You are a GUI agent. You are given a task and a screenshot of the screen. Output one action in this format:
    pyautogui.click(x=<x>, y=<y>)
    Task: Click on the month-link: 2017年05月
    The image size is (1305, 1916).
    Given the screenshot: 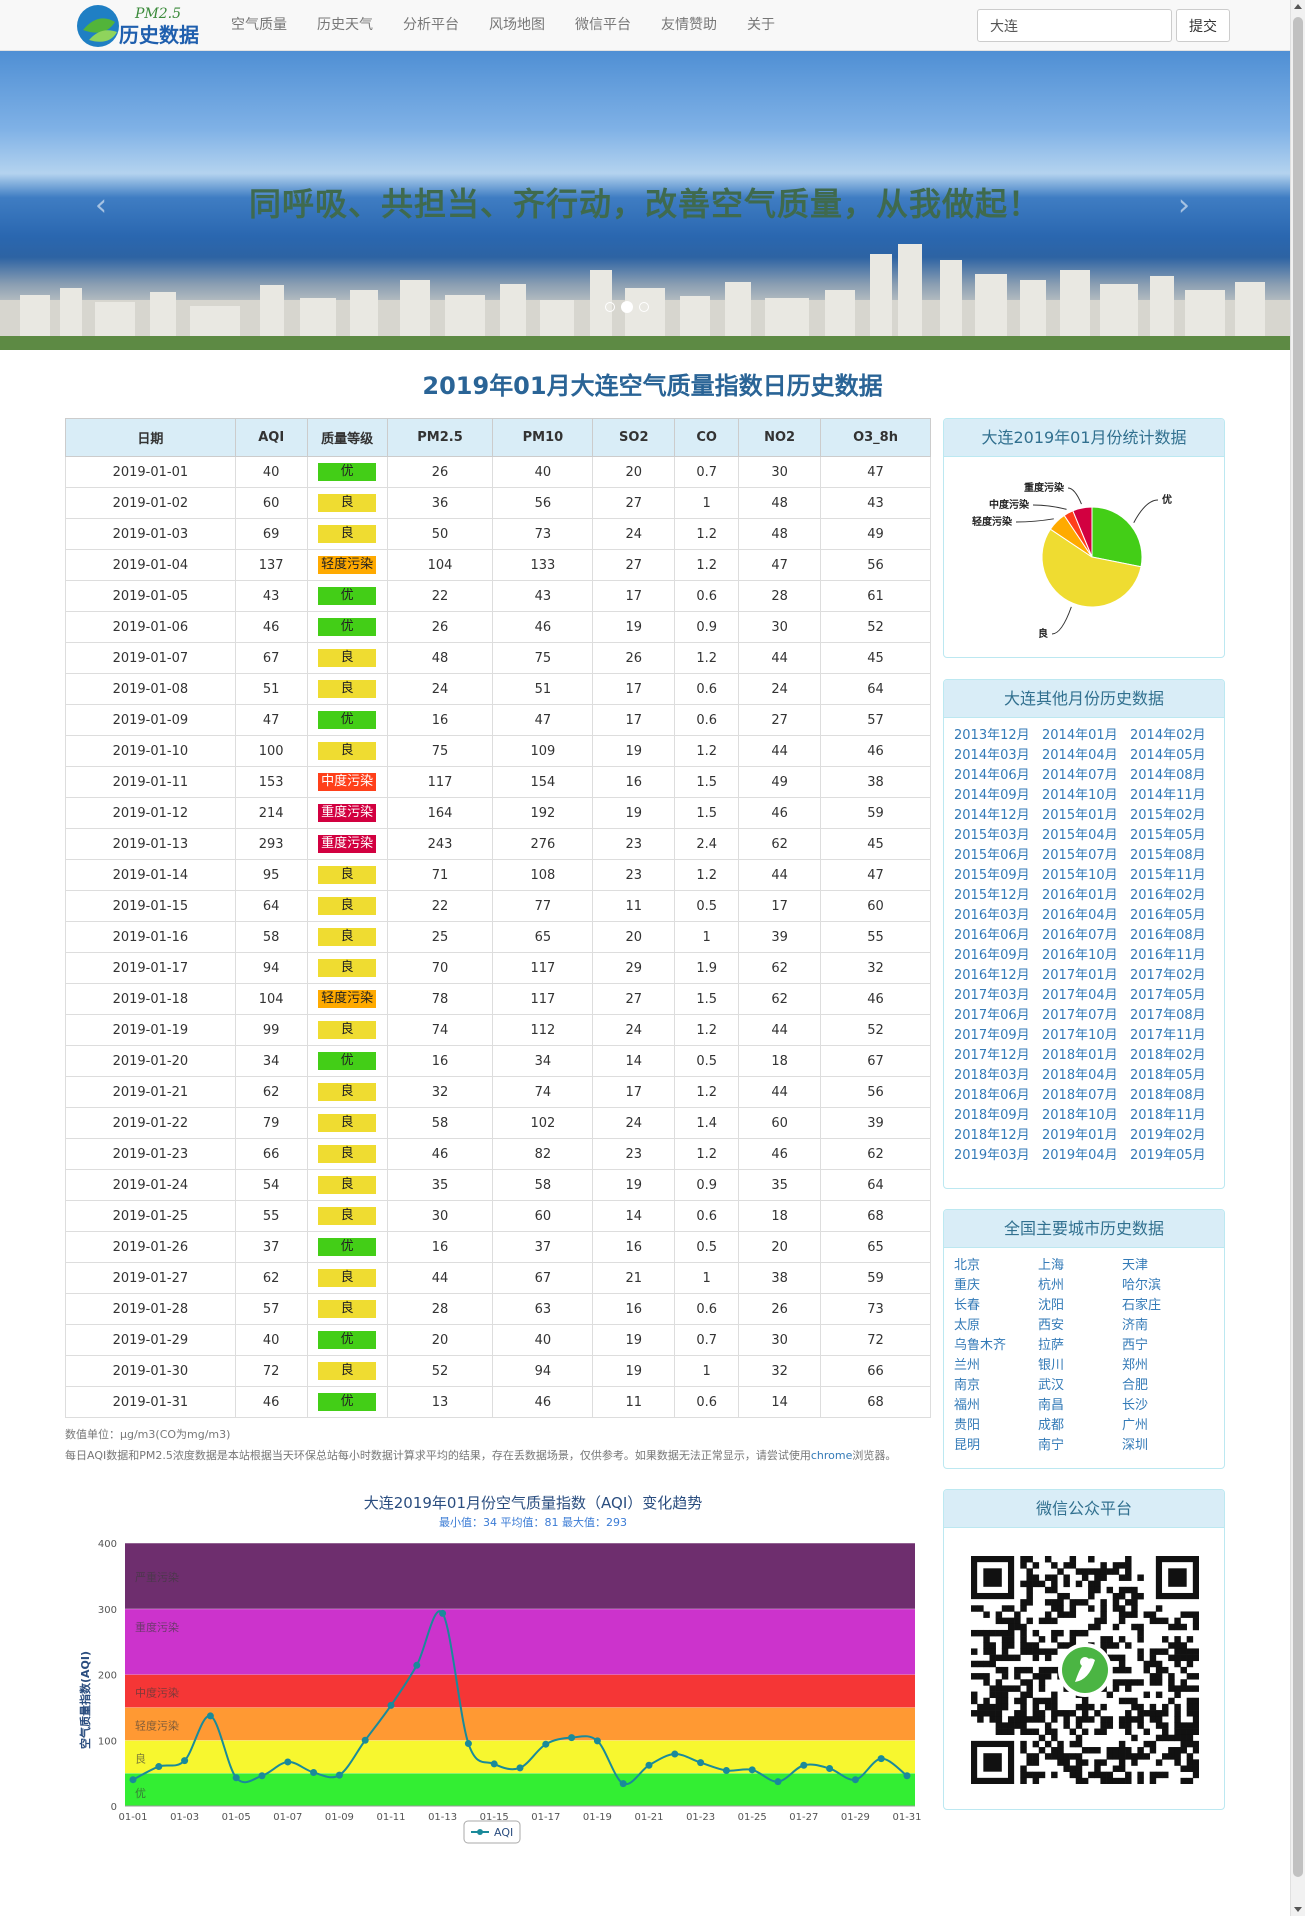 What is the action you would take?
    pyautogui.click(x=1168, y=995)
    